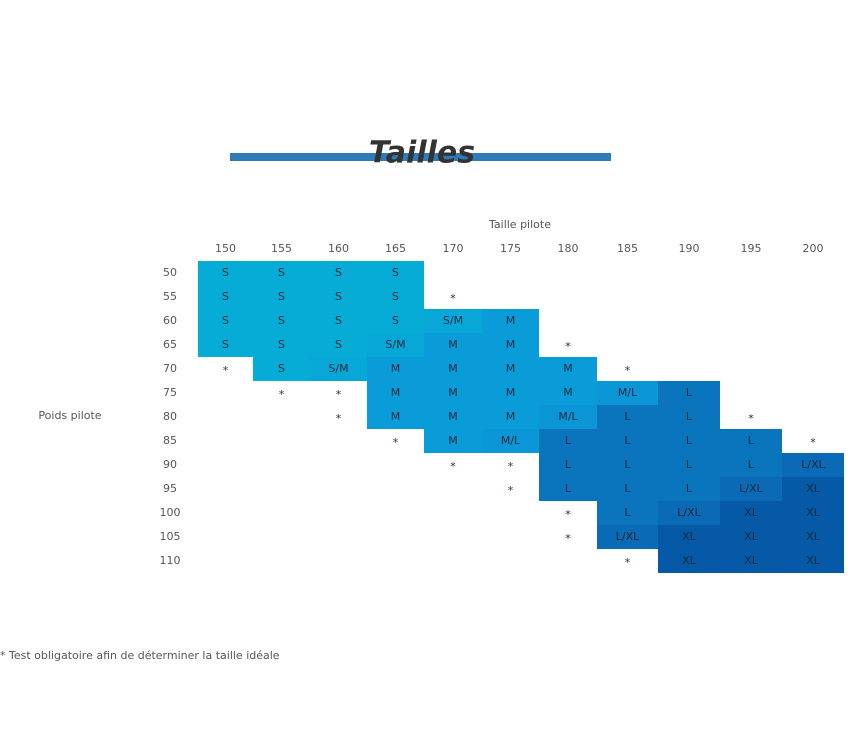  Describe the element at coordinates (170, 560) in the screenshot. I see `row-label: 110` at that location.